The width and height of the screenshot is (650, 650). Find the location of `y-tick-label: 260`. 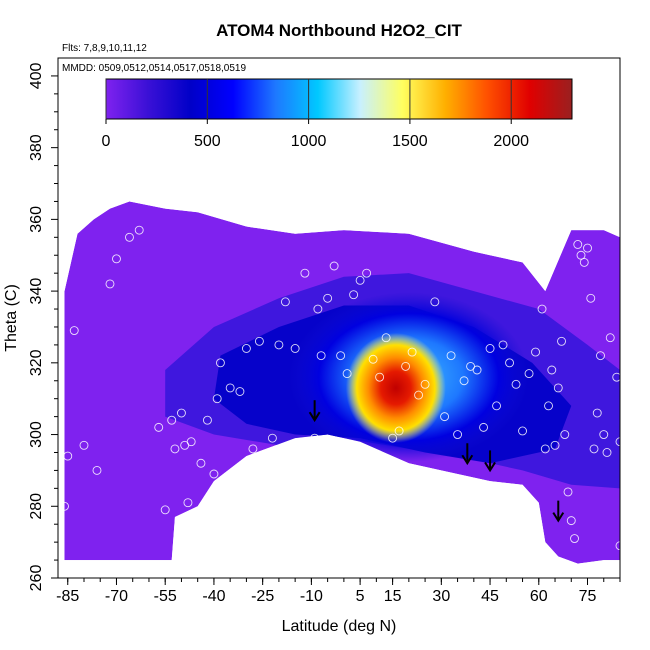

y-tick-label: 260 is located at coordinates (36, 578).